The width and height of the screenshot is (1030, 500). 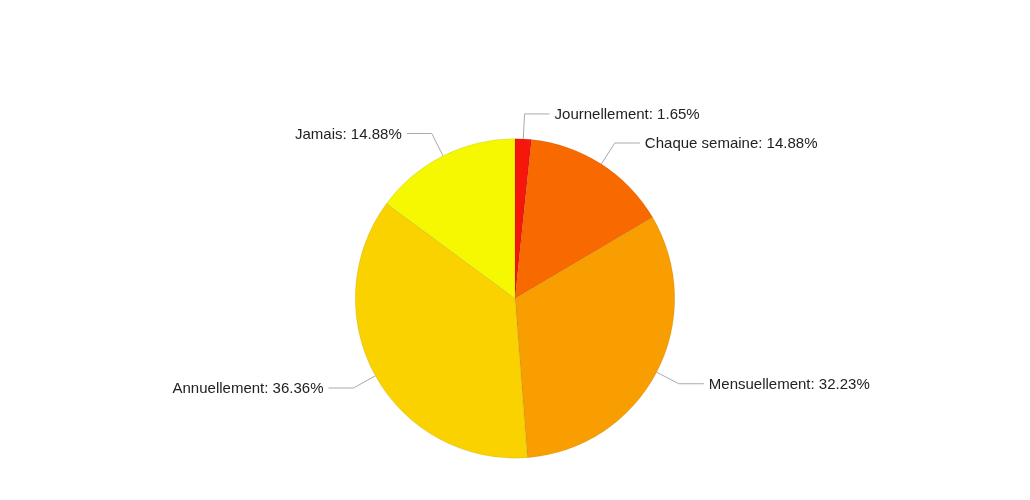 I want to click on slice-label: Journellement: 1.65%, so click(x=627, y=114).